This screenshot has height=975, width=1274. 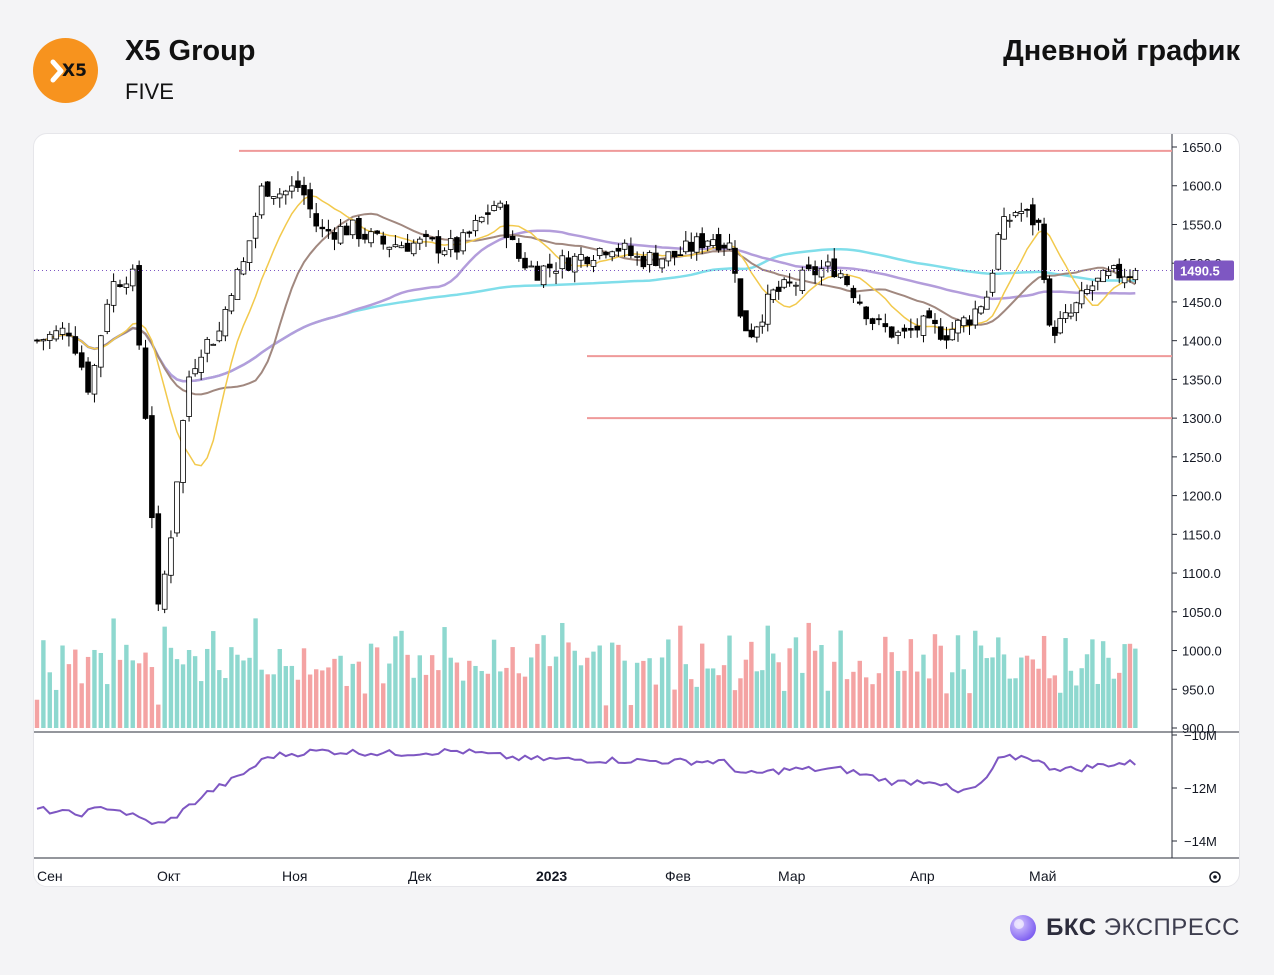 I want to click on y-tick-label: 950.0, so click(x=1198, y=689).